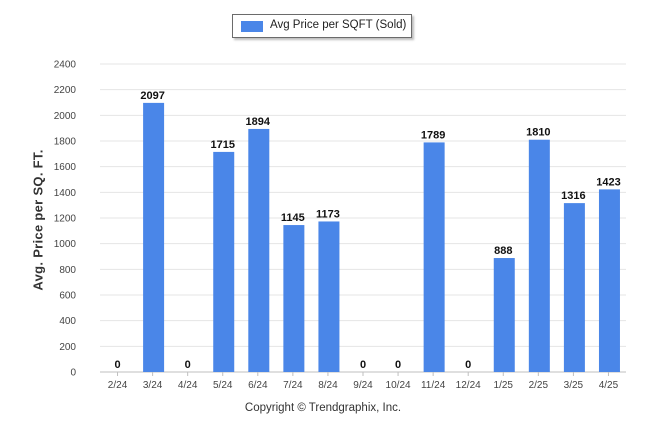 The height and width of the screenshot is (434, 646). I want to click on x-tick-label: 4/24, so click(188, 385).